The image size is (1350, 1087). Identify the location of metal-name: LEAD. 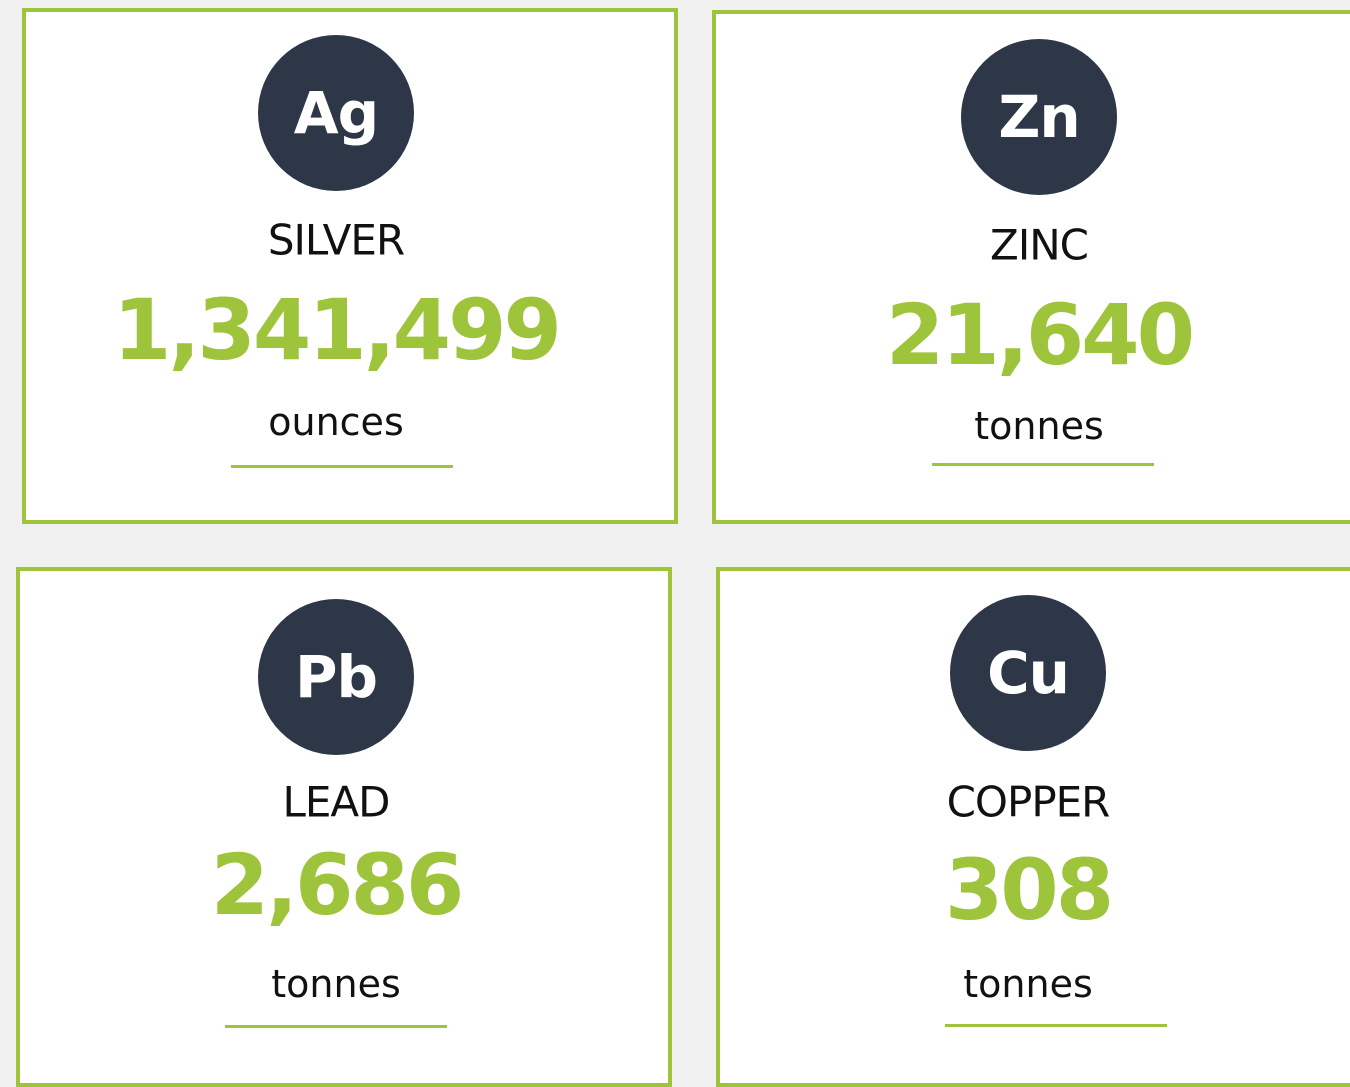
(336, 802).